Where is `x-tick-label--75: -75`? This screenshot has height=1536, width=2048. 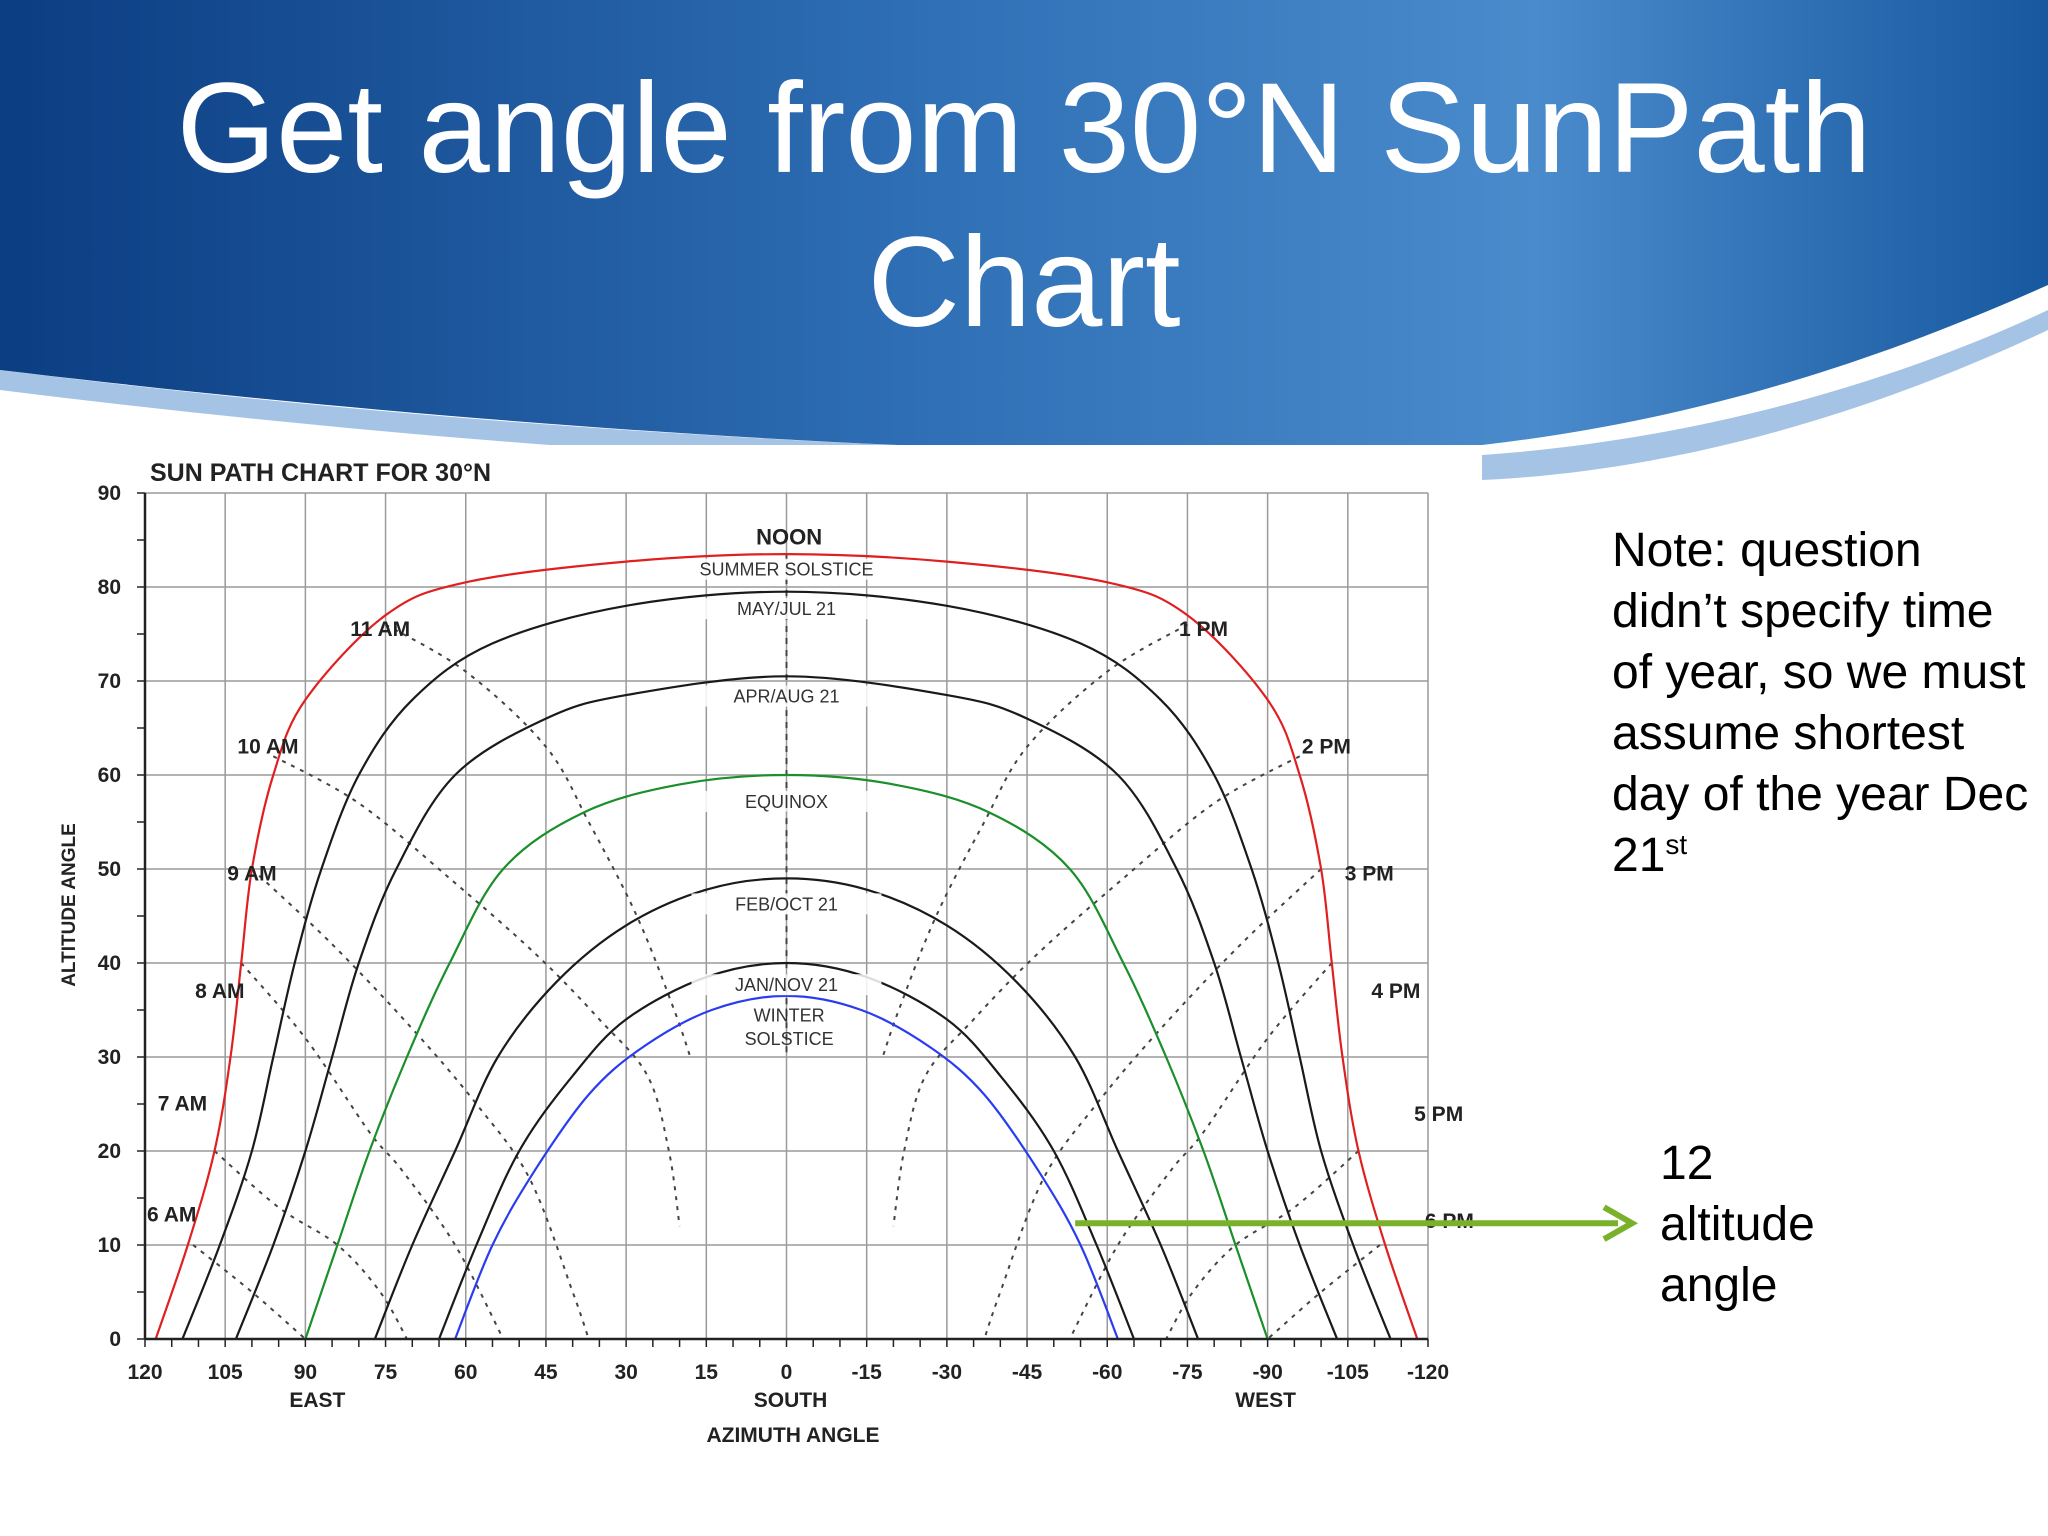 x-tick-label--75: -75 is located at coordinates (1187, 1372).